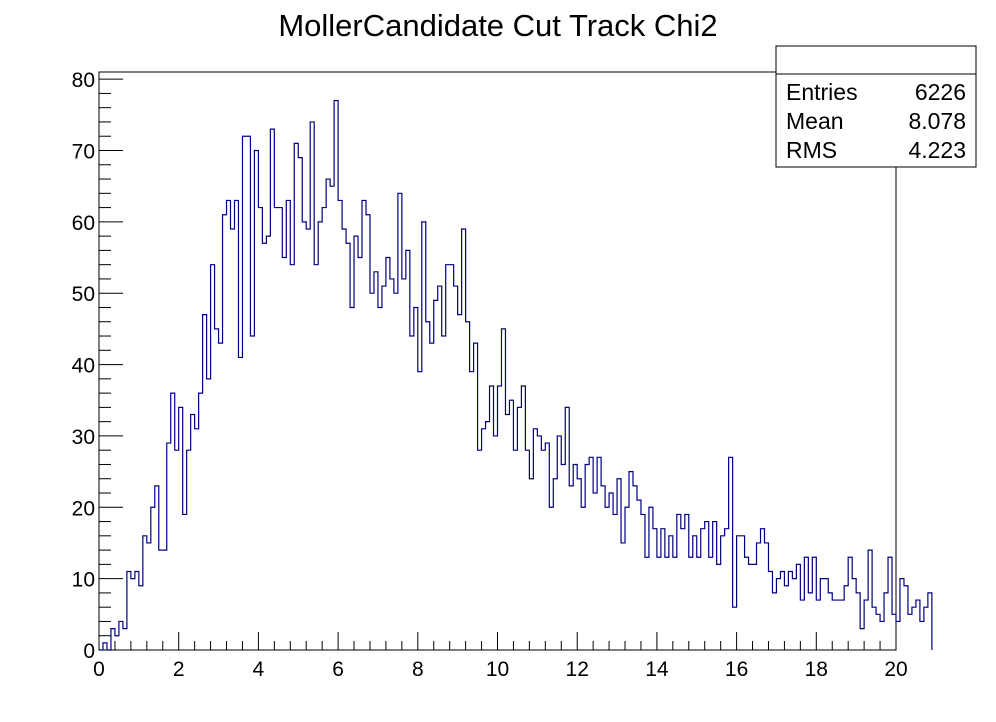  Describe the element at coordinates (338, 669) in the screenshot. I see `x-tick-label: 6` at that location.